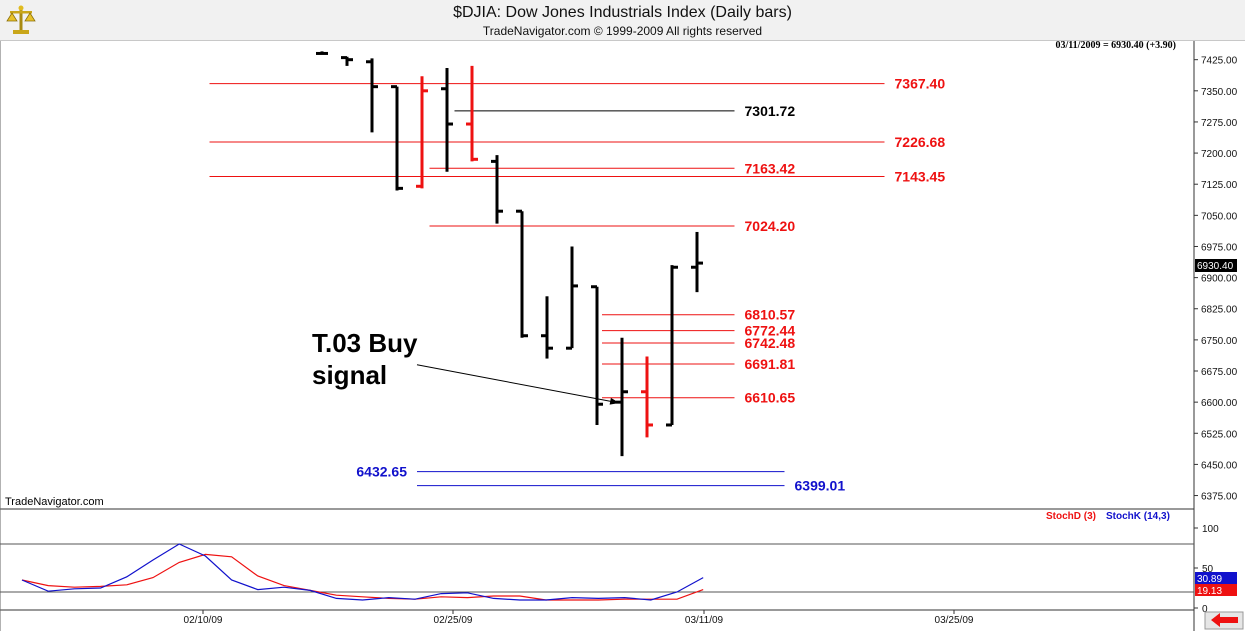  I want to click on stoch-tick-label: 0, so click(1205, 609).